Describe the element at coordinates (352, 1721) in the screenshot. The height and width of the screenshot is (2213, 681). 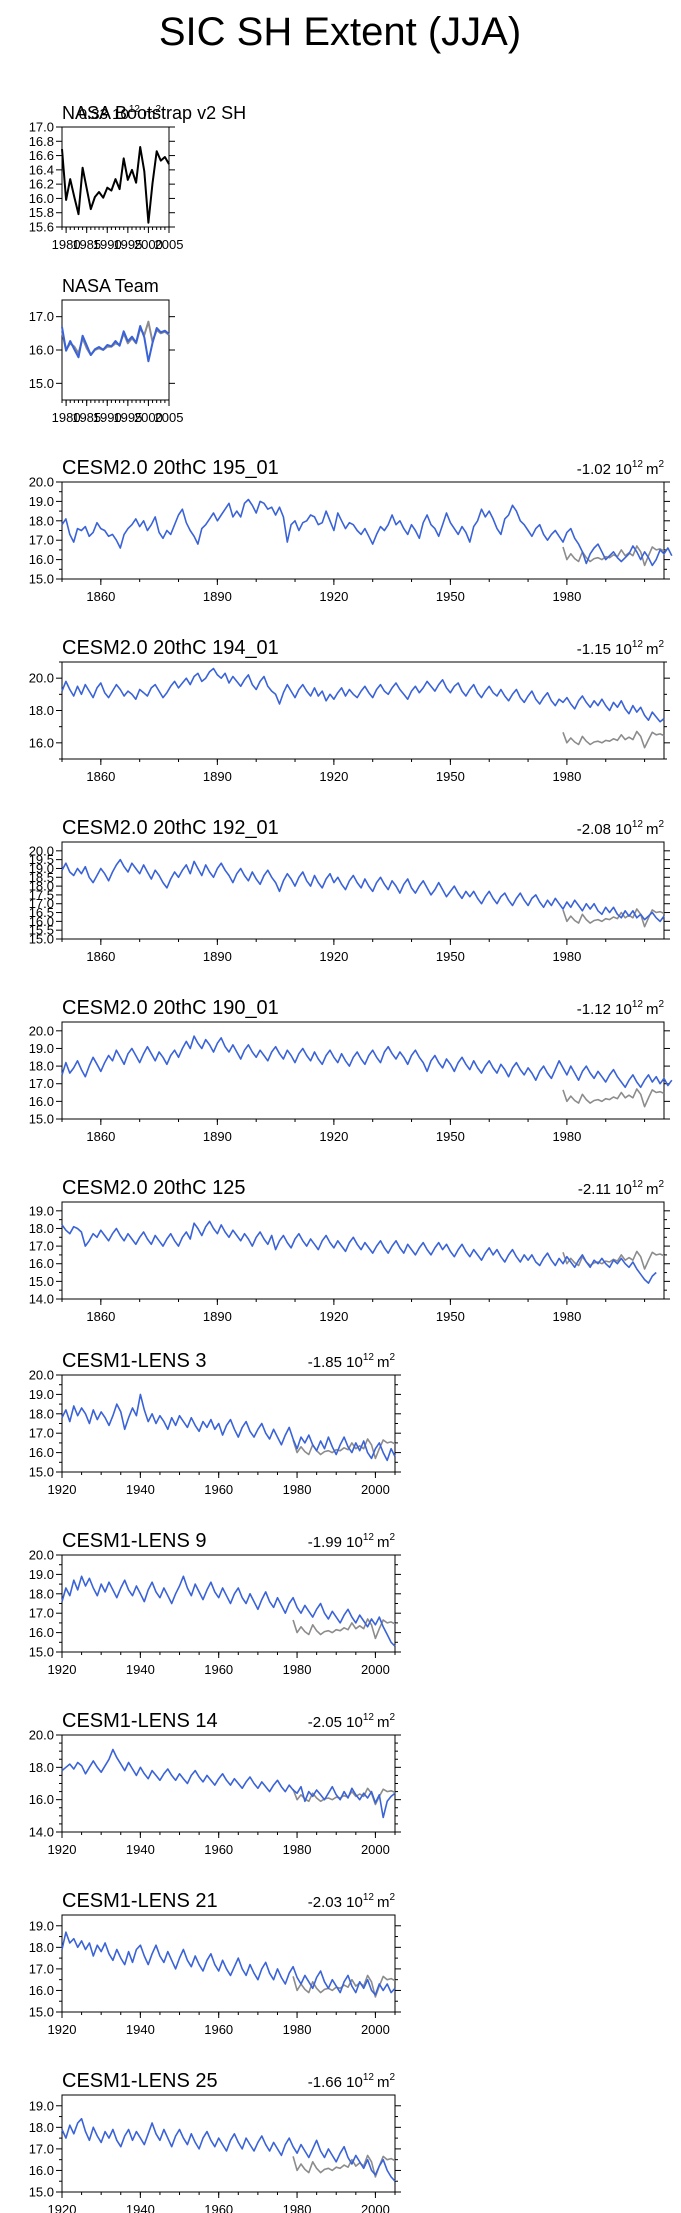
I see `trend-label: -2.05 1012 m2` at that location.